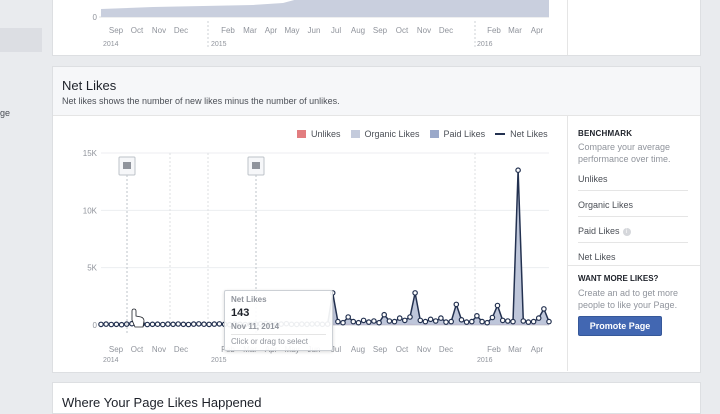 The height and width of the screenshot is (414, 720). I want to click on legend-unlikes: Unlikes, so click(319, 134).